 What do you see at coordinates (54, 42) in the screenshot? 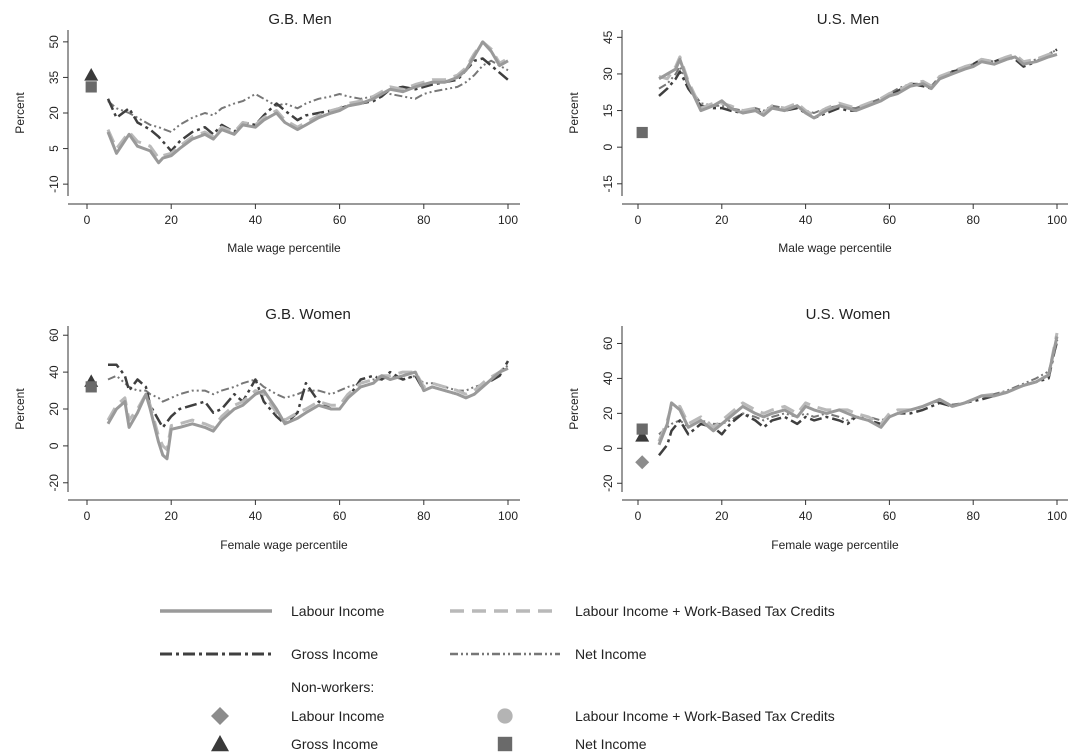
I see `y-tick-label: 50` at bounding box center [54, 42].